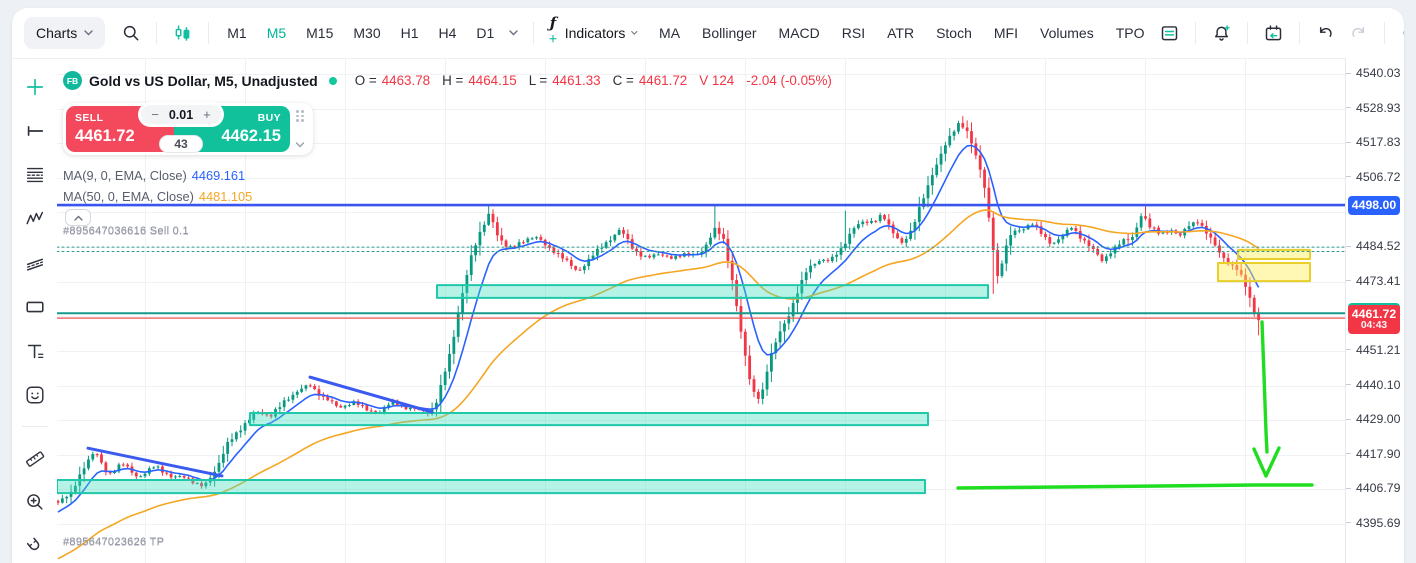  I want to click on search-icon, so click(131, 33).